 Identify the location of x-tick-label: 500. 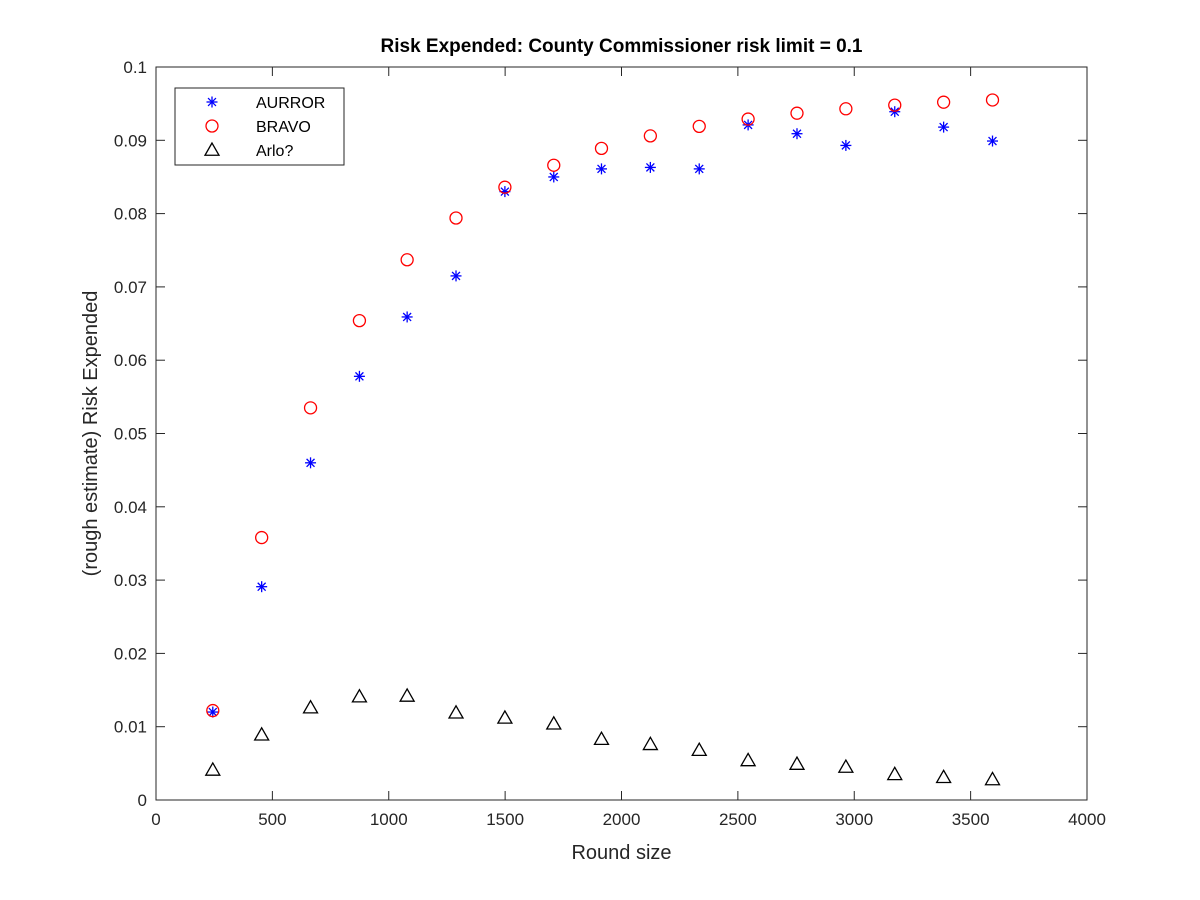
(272, 819).